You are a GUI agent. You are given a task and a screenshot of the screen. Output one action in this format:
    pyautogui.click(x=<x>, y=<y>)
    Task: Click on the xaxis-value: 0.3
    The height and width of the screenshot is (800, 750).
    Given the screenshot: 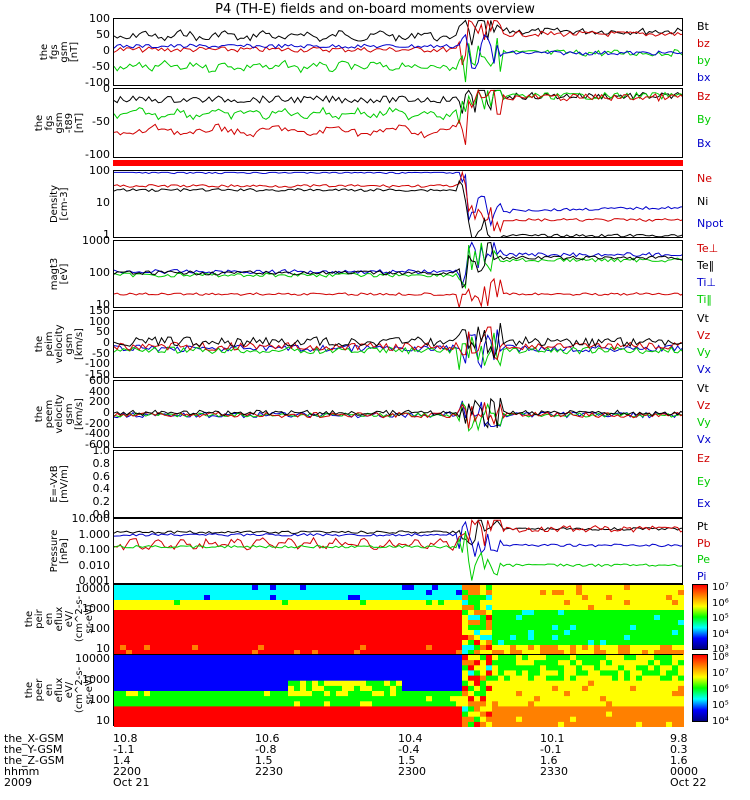 What is the action you would take?
    pyautogui.click(x=679, y=749)
    